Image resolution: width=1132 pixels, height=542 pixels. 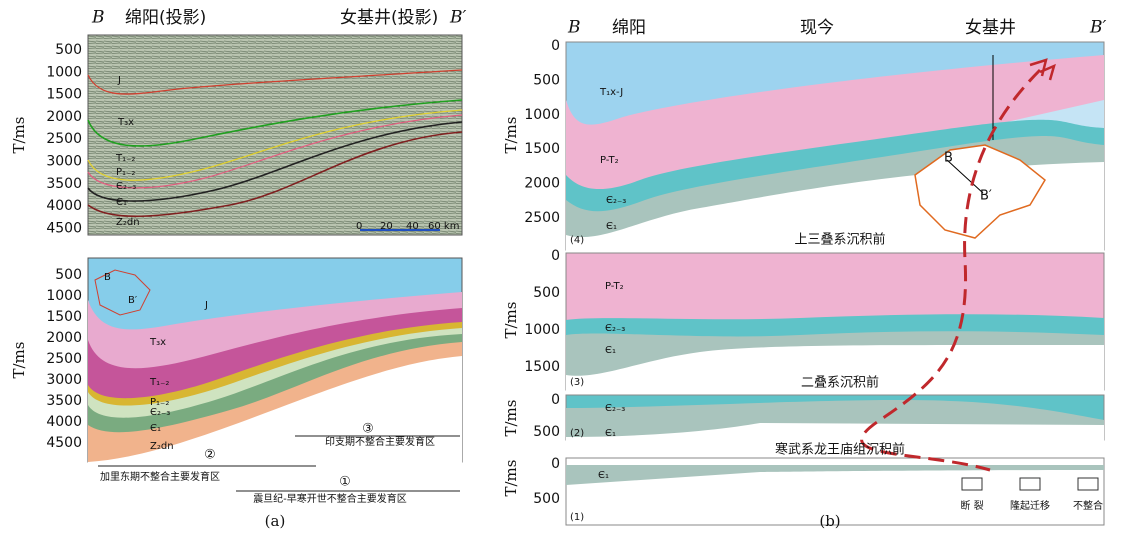 What do you see at coordinates (1030, 505) in the screenshot?
I see `legend-label: 隆起迁移` at bounding box center [1030, 505].